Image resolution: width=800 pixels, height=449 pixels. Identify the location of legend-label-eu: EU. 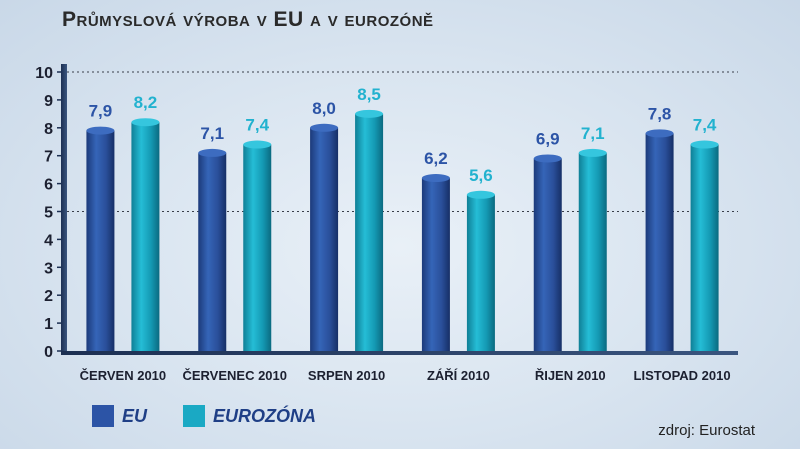
(135, 415).